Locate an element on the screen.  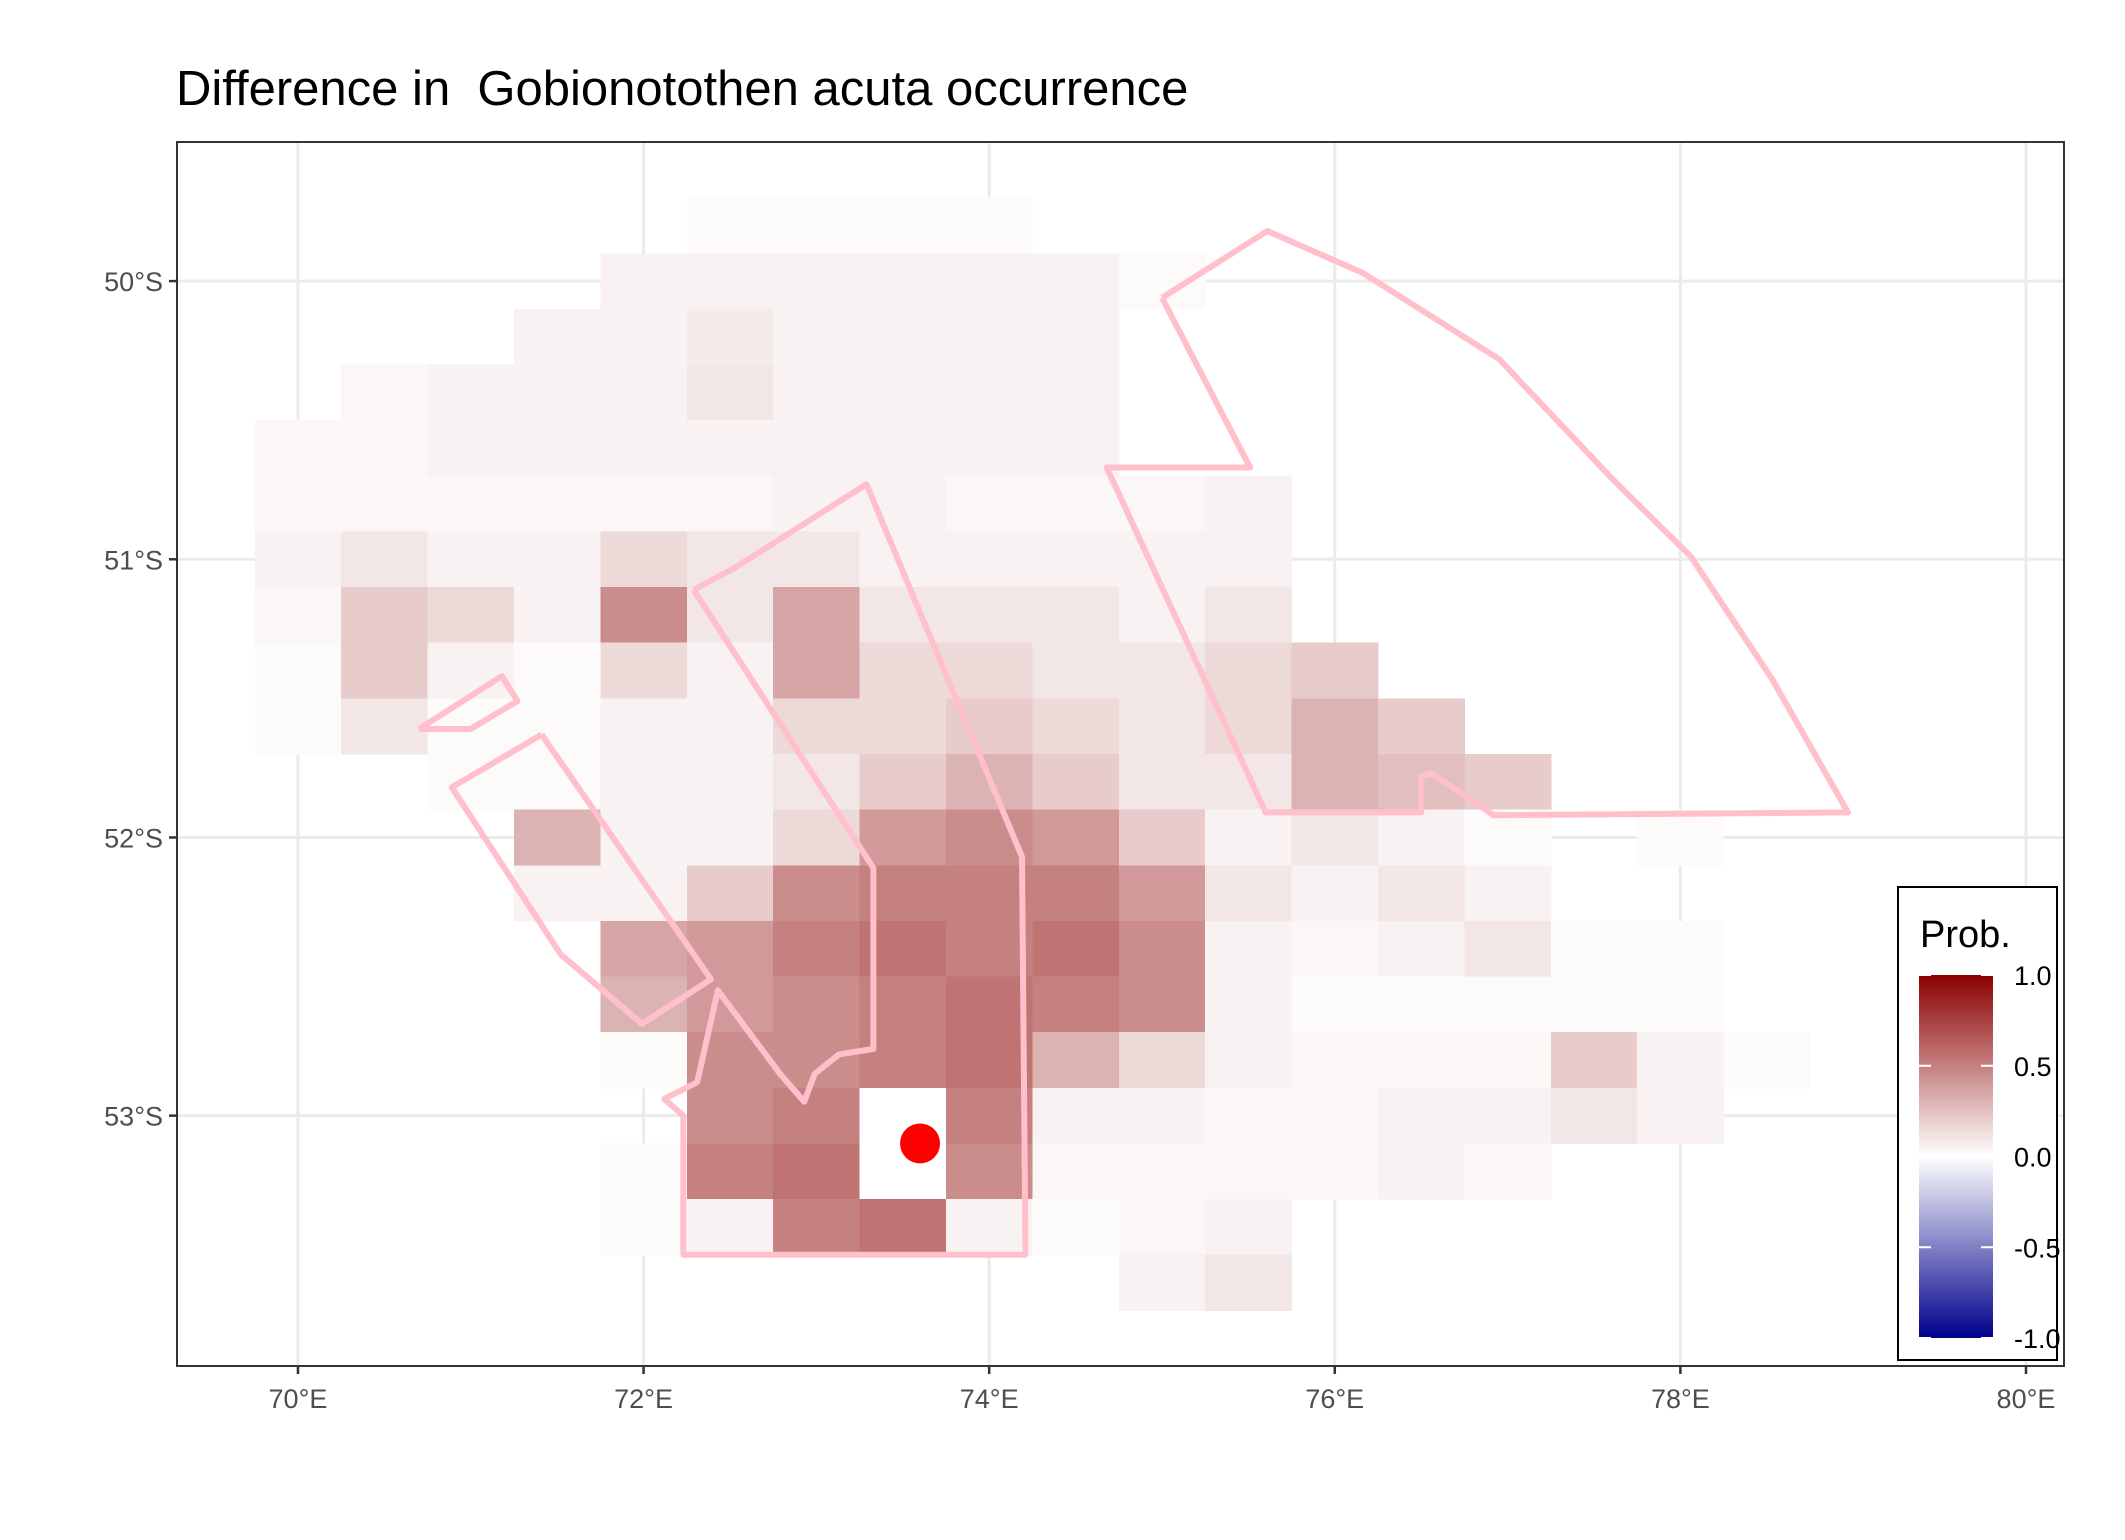
x-tick-label: 76°E is located at coordinates (1334, 1399).